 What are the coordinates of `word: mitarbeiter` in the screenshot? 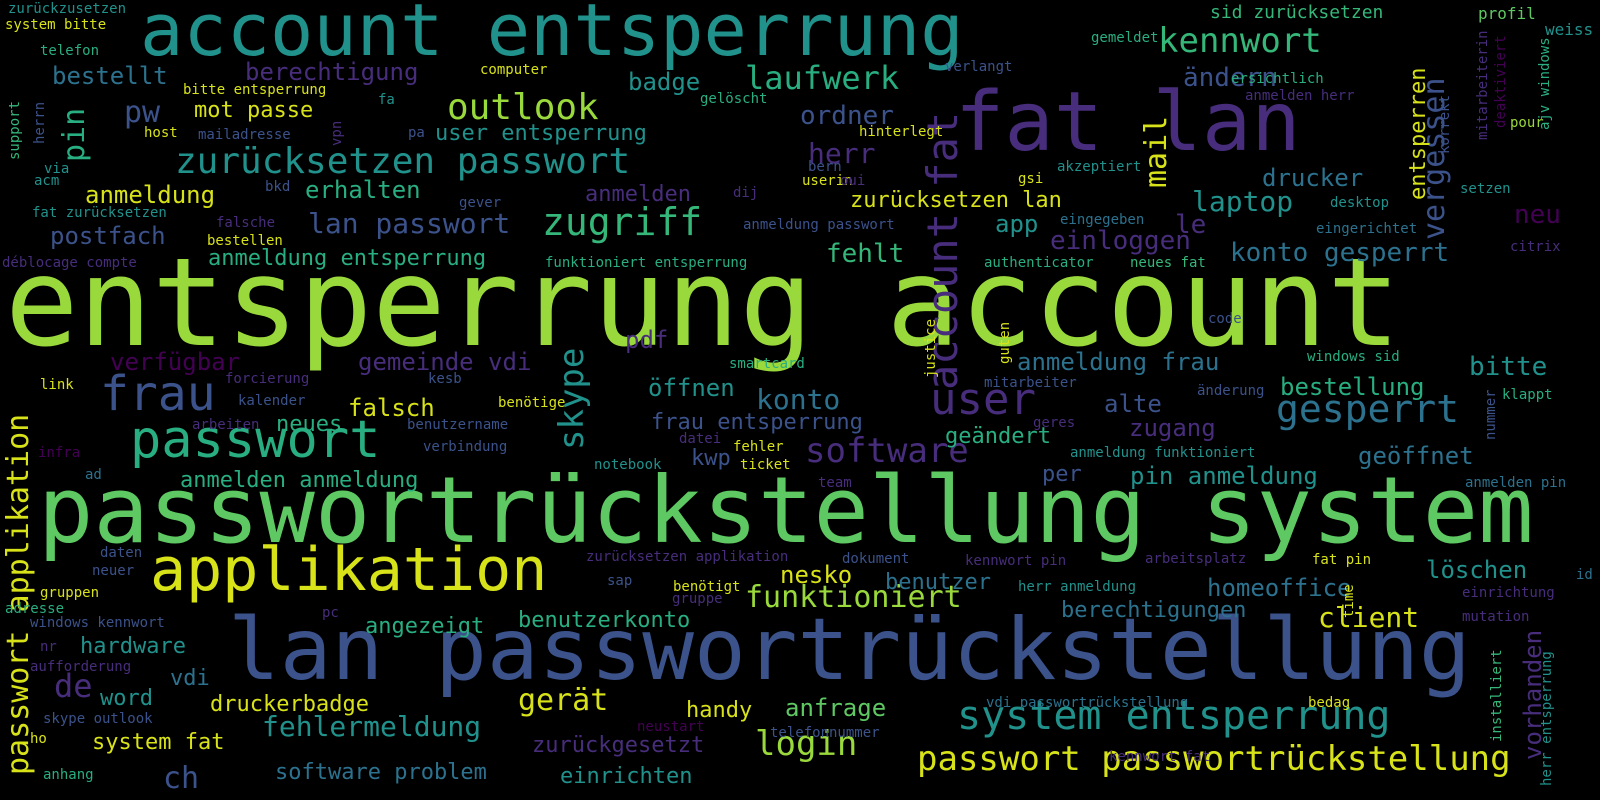 It's located at (1030, 383).